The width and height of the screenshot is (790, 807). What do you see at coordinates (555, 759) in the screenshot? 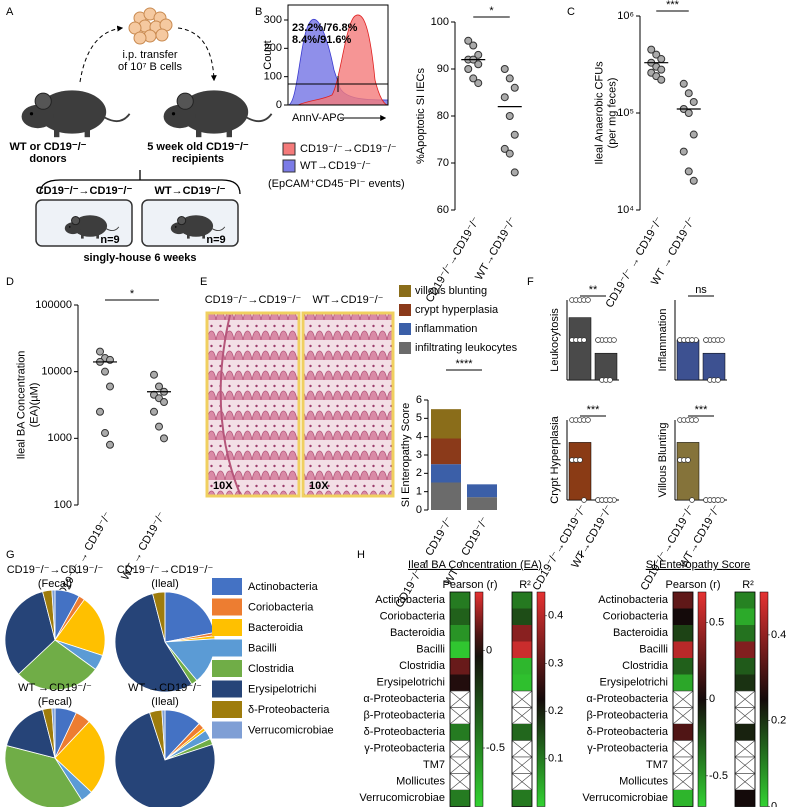
I see `colorbar-tick-label: 0.1` at bounding box center [555, 759].